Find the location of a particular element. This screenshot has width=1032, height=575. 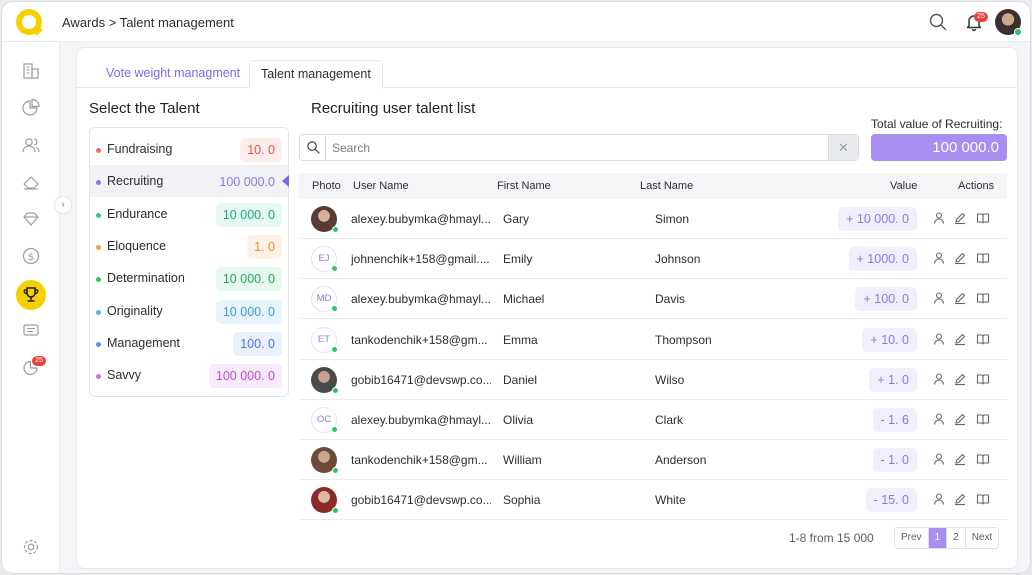

talent-value: 100. 0 is located at coordinates (257, 343).